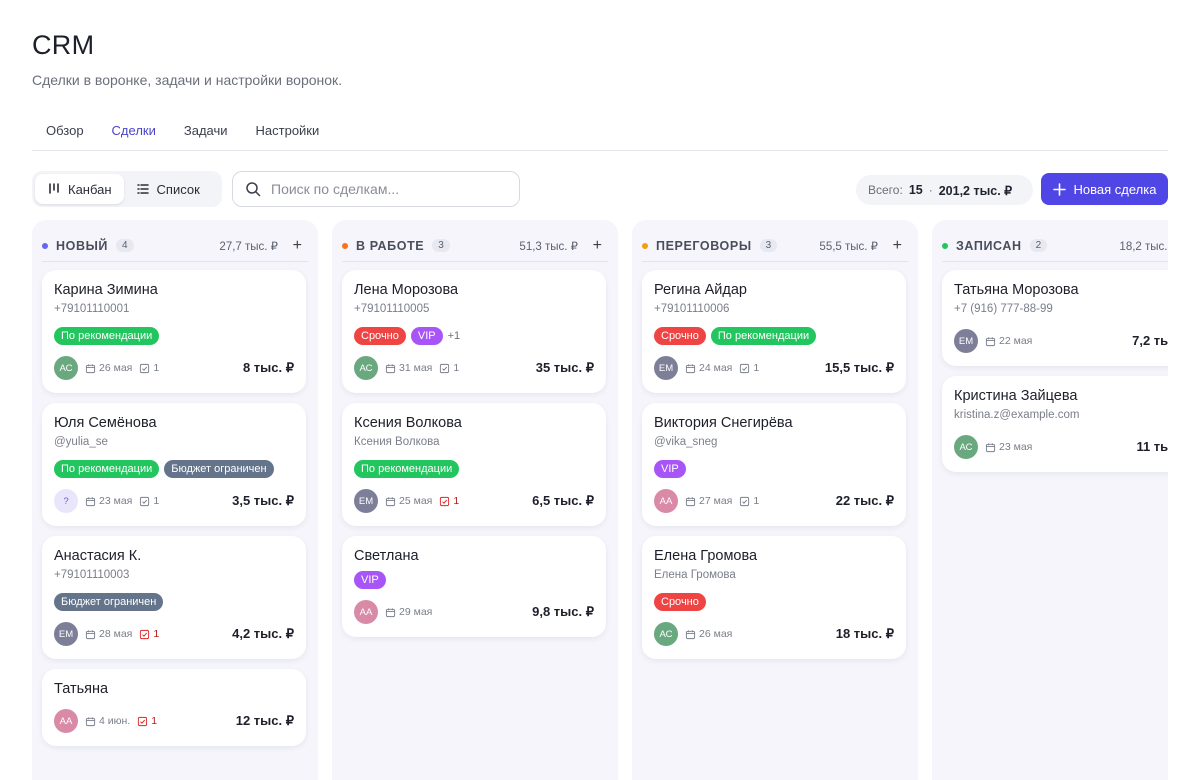  What do you see at coordinates (1003, 309) in the screenshot?
I see `deal-contact-detail: +7 (916) 777-88-99` at bounding box center [1003, 309].